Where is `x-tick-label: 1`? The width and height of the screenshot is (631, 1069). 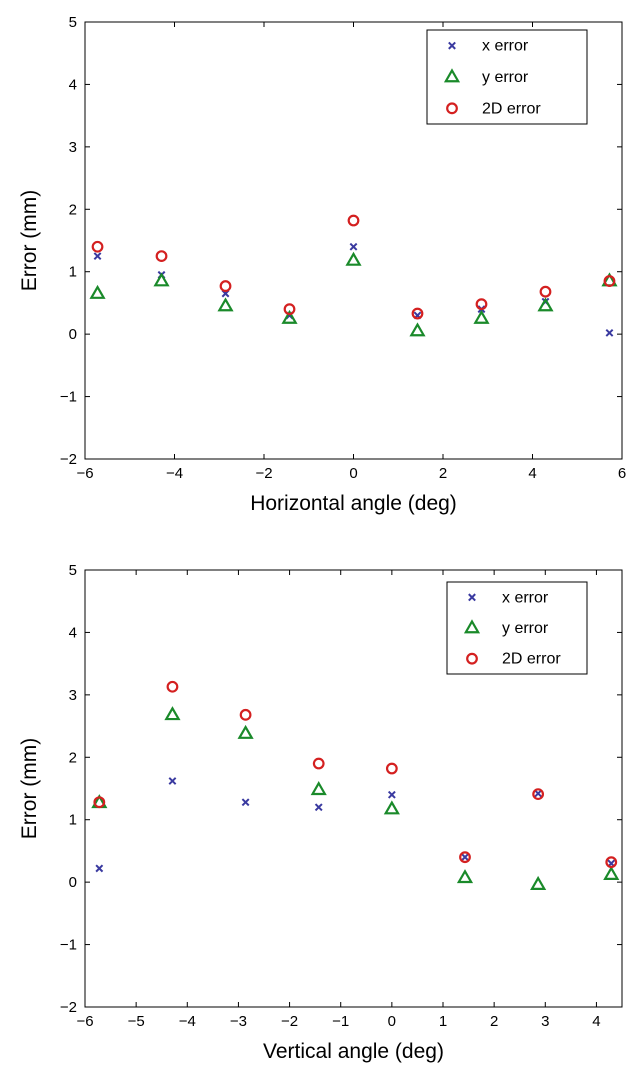
x-tick-label: 1 is located at coordinates (443, 1021).